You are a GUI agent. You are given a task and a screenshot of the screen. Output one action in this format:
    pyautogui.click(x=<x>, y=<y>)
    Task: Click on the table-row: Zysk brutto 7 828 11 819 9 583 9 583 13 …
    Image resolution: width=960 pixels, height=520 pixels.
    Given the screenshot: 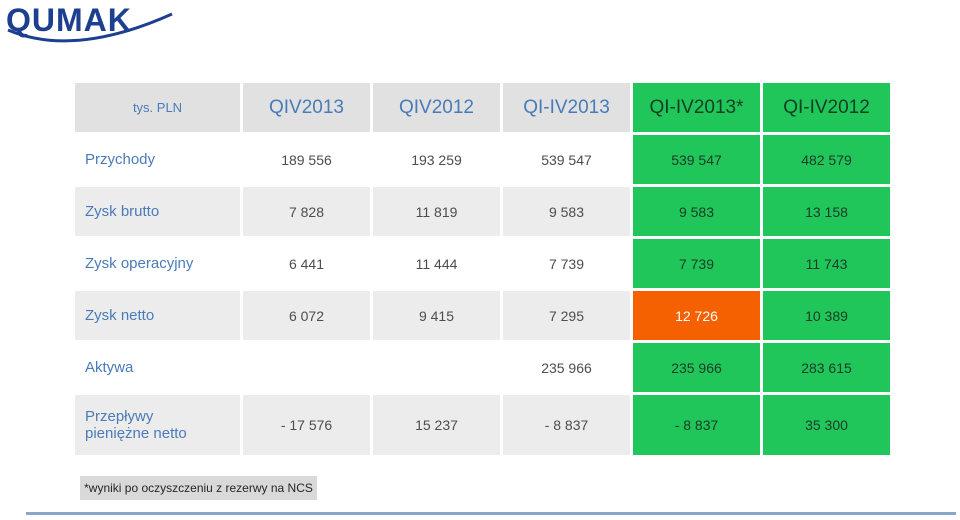 What is the action you would take?
    pyautogui.click(x=482, y=211)
    